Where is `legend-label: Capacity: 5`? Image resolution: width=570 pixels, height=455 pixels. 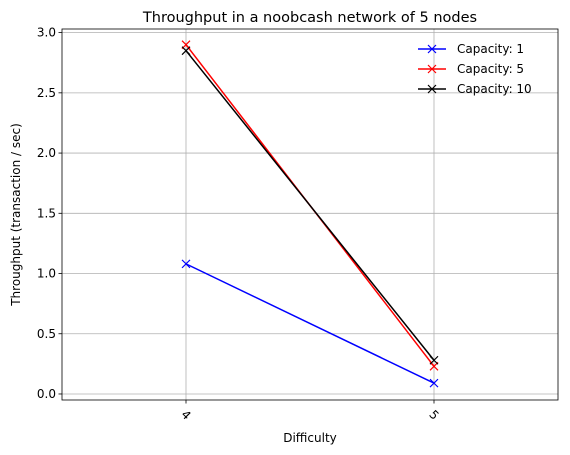
legend-label: Capacity: 5 is located at coordinates (490, 69).